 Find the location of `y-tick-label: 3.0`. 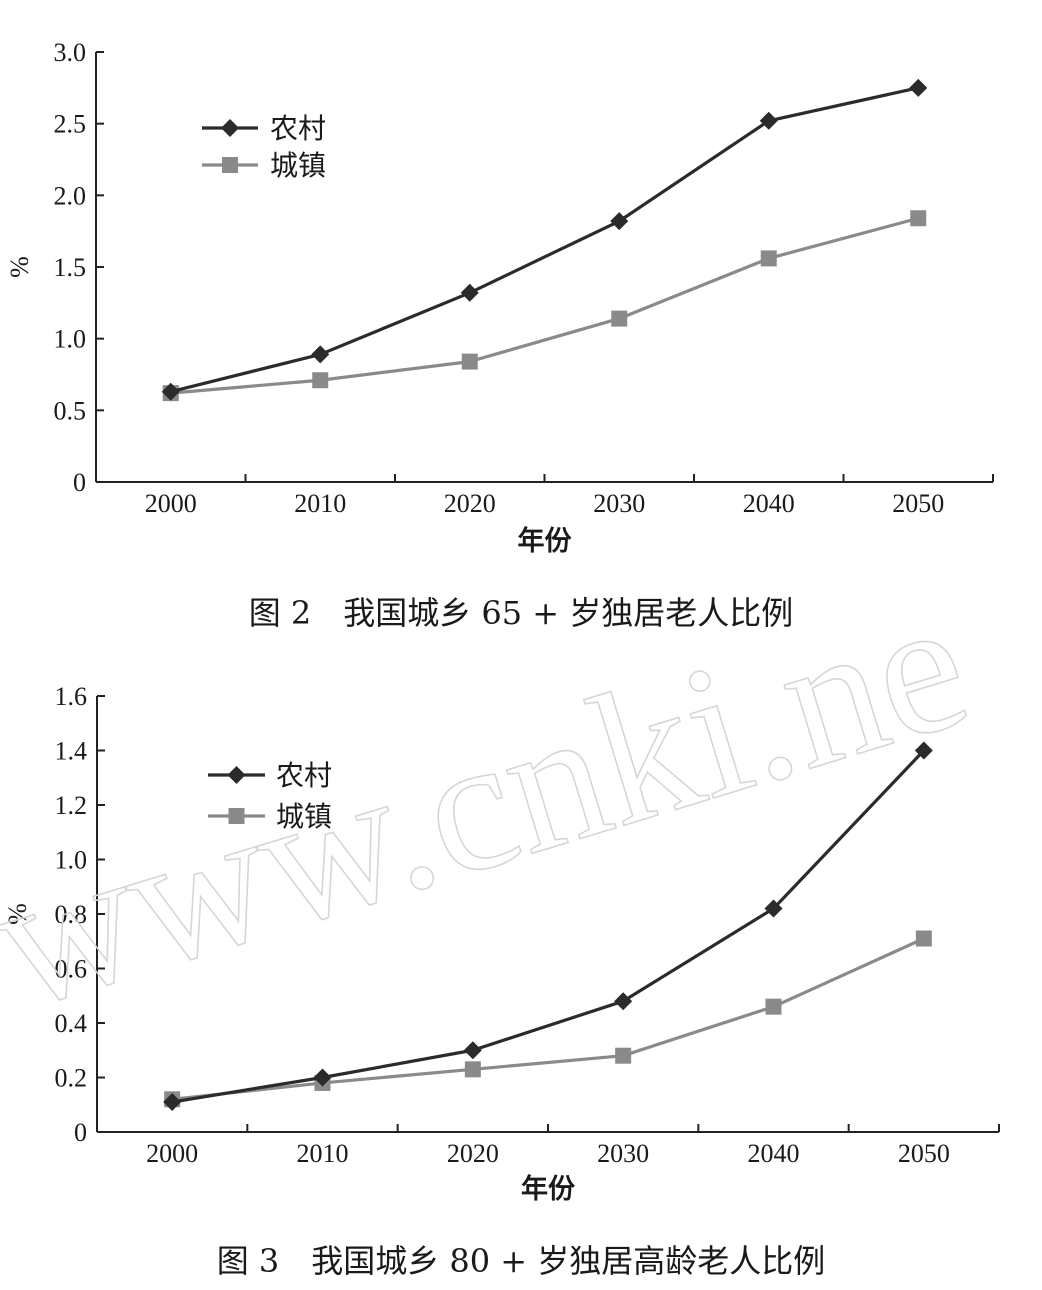

y-tick-label: 3.0 is located at coordinates (70, 52).